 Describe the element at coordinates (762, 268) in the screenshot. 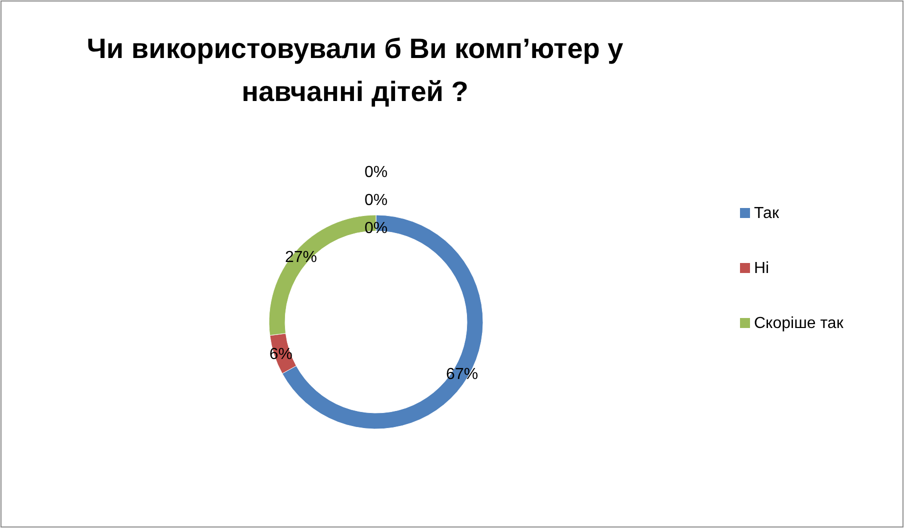

I see `legend-label: Ні` at that location.